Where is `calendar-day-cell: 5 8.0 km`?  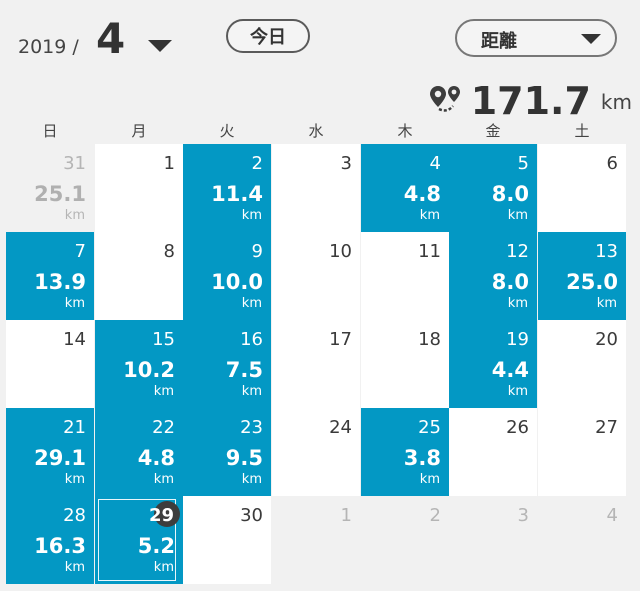 calendar-day-cell: 5 8.0 km is located at coordinates (493, 188).